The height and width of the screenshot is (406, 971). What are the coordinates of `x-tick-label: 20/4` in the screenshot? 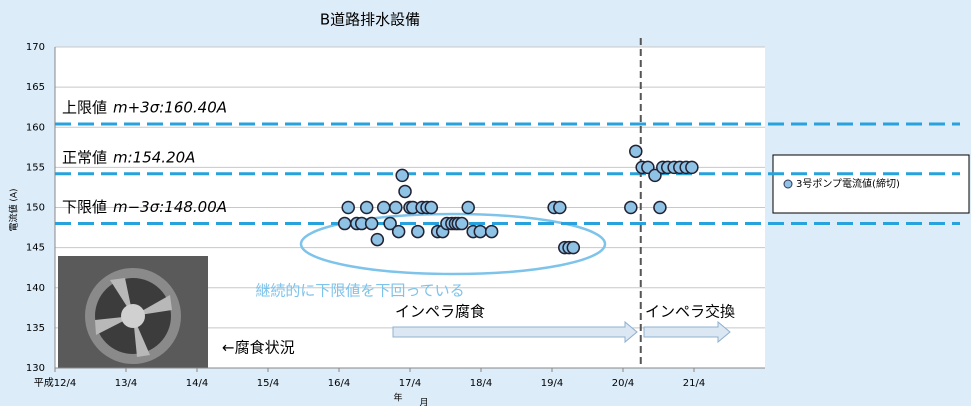 It's located at (623, 383).